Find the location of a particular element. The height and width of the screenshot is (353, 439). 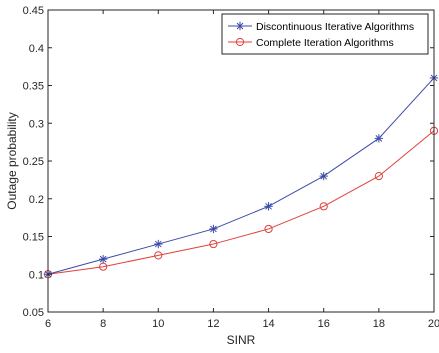

y-tick-label: 0.45 is located at coordinates (33, 11).